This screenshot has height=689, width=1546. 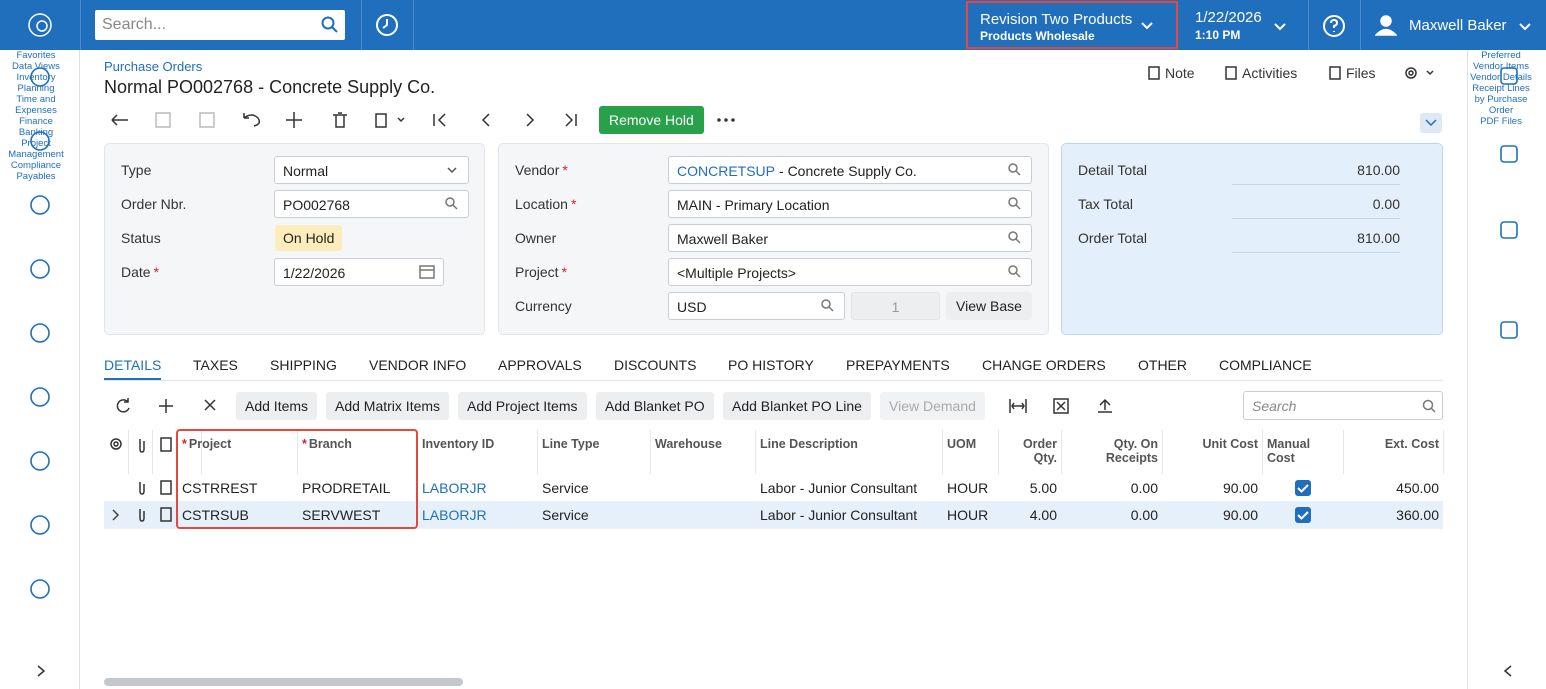 What do you see at coordinates (703, 444) in the screenshot?
I see `column-header: Warehouse` at bounding box center [703, 444].